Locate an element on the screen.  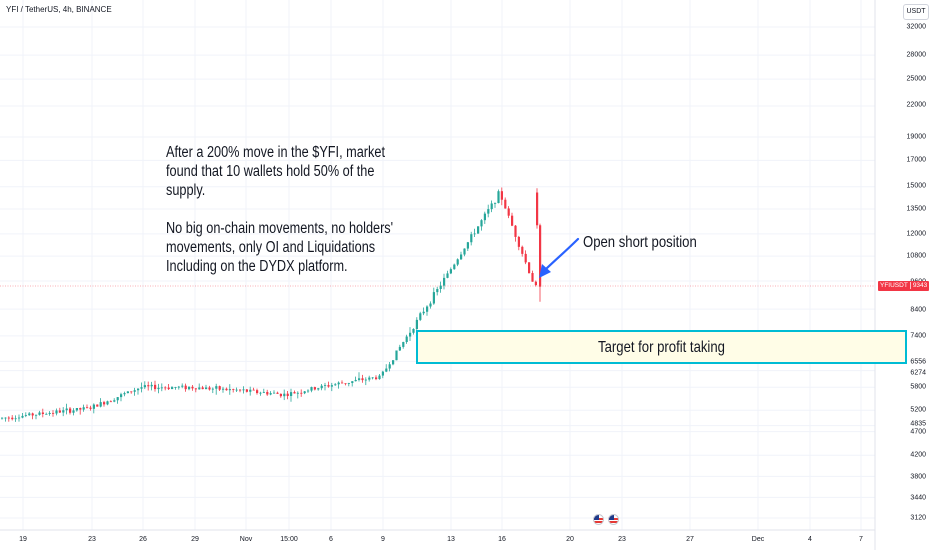
time-tick: 6 is located at coordinates (331, 539).